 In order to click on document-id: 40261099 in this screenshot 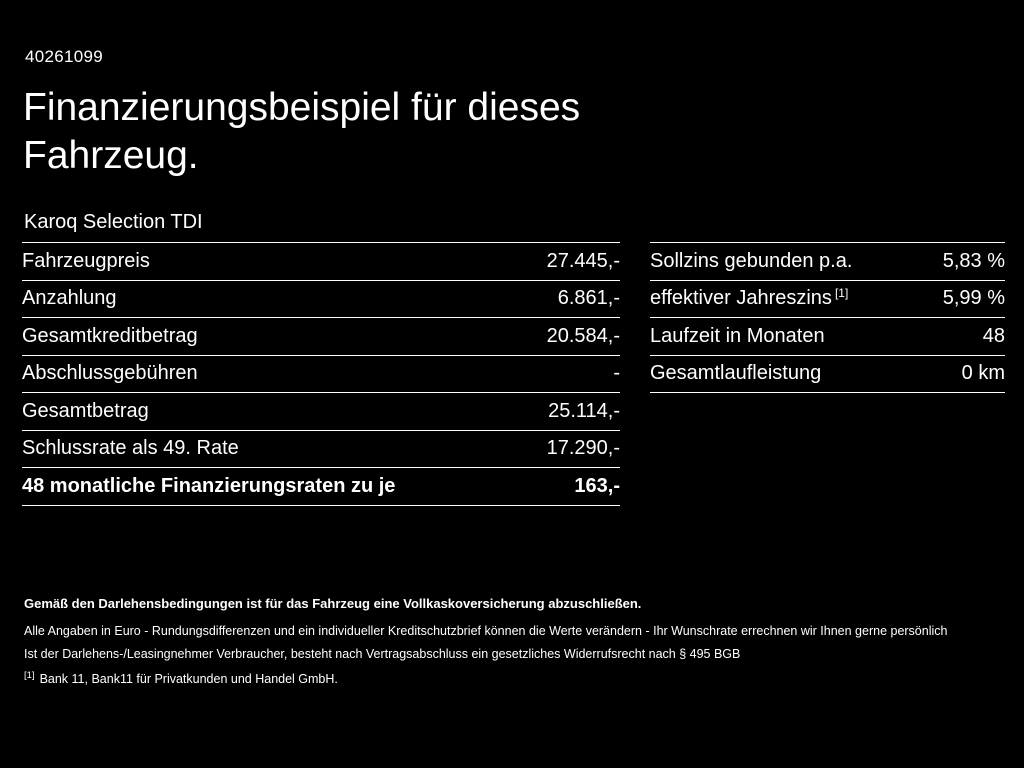, I will do `click(64, 56)`.